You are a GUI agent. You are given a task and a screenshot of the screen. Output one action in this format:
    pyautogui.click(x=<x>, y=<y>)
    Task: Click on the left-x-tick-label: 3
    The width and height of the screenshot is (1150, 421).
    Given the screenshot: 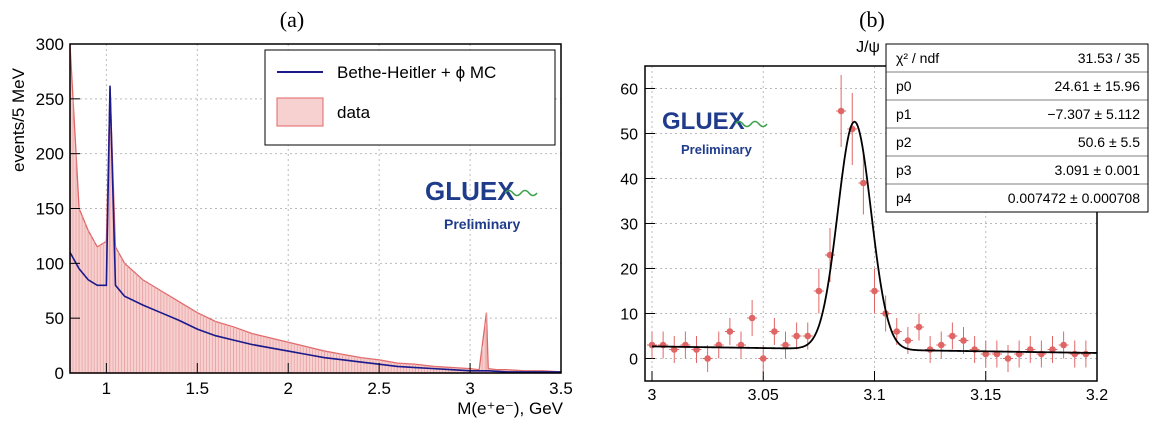 What is the action you would take?
    pyautogui.click(x=469, y=388)
    